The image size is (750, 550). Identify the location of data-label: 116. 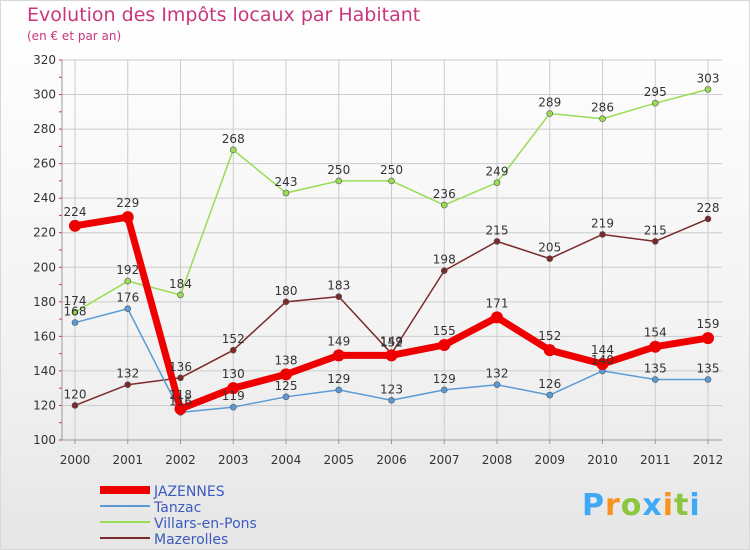
(180, 401).